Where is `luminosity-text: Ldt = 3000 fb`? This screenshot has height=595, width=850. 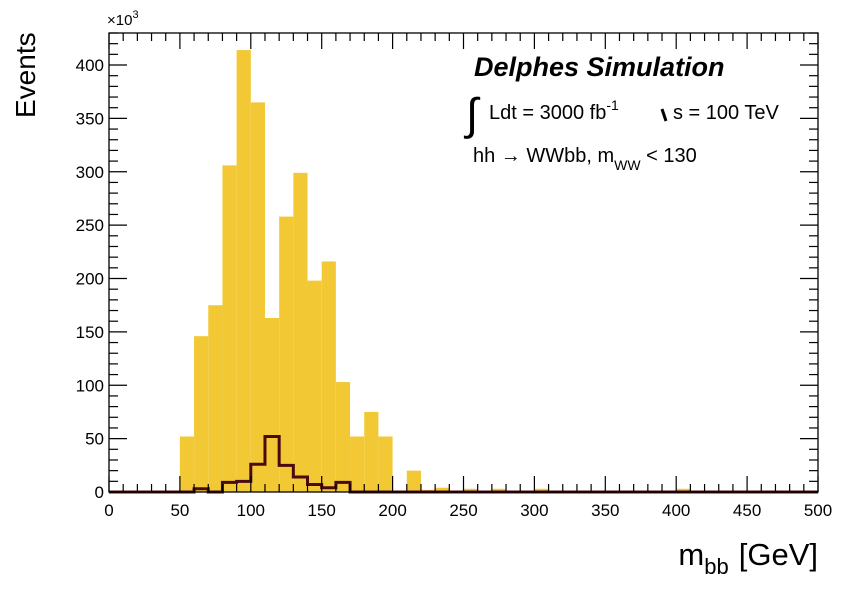
luminosity-text: Ldt = 3000 fb is located at coordinates (547, 113).